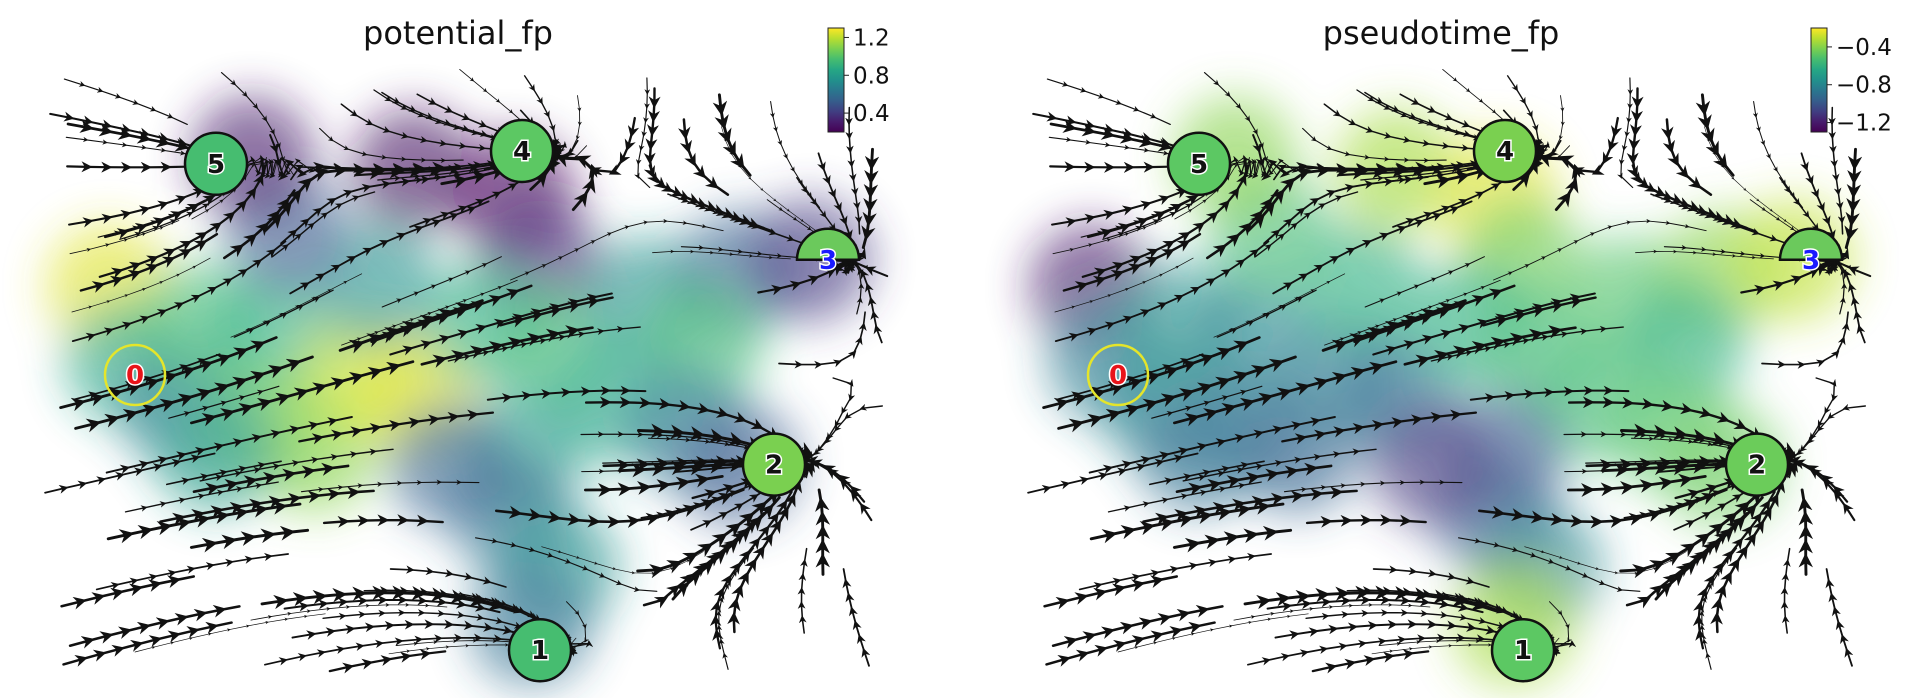  What do you see at coordinates (871, 114) in the screenshot?
I see `colorbar-tick-label: 0.4` at bounding box center [871, 114].